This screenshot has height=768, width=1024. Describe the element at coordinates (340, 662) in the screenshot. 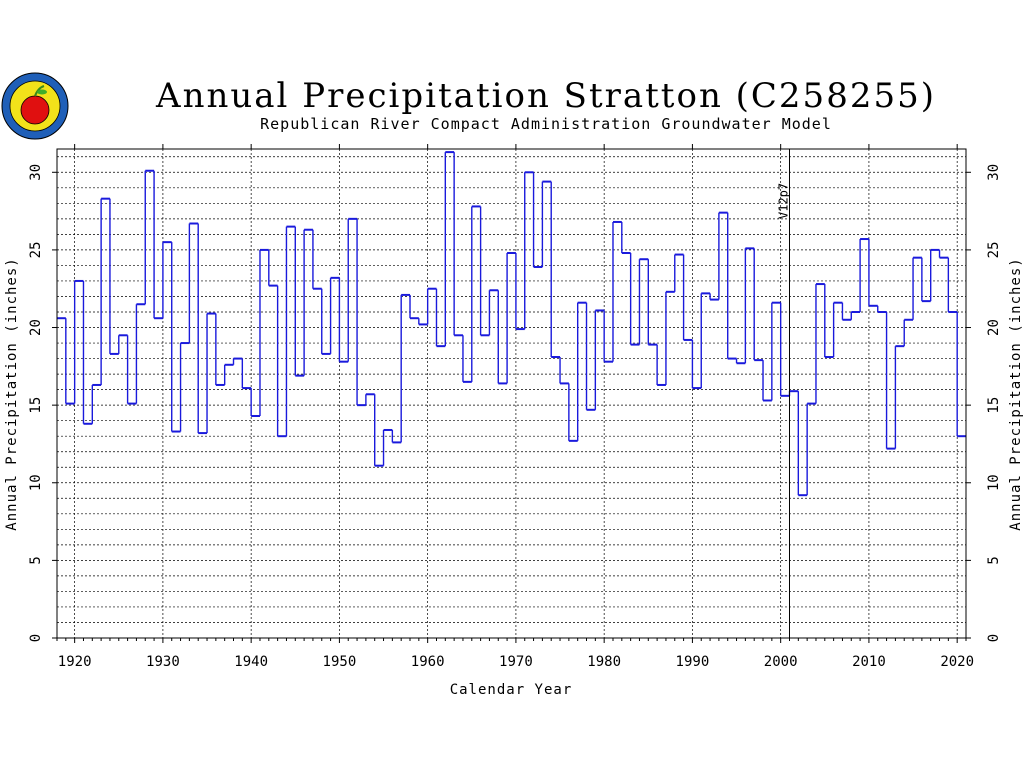

I see `x-tick-label: 1950` at that location.